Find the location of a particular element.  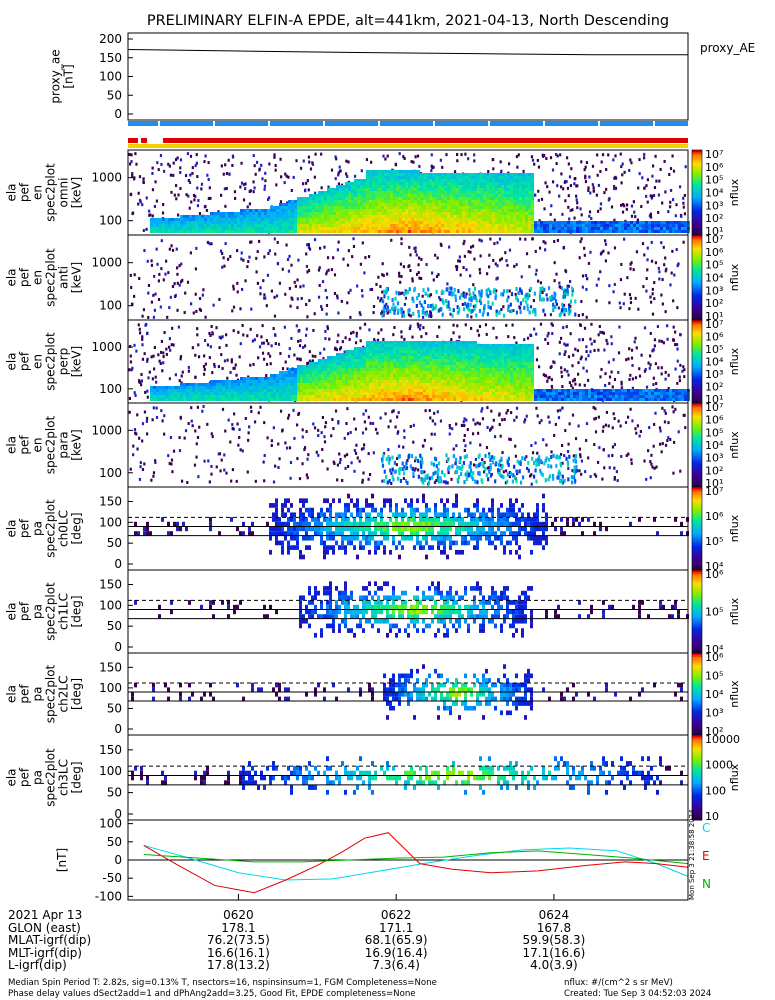

ylabel-line: [keV] is located at coordinates (77, 192).